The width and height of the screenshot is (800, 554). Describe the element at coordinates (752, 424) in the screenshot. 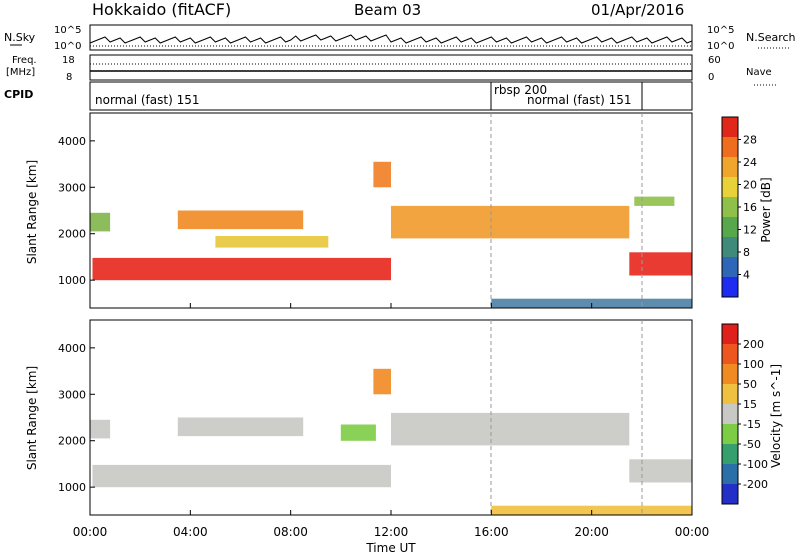

I see `velocity-colorbar-tick-4: -15` at that location.